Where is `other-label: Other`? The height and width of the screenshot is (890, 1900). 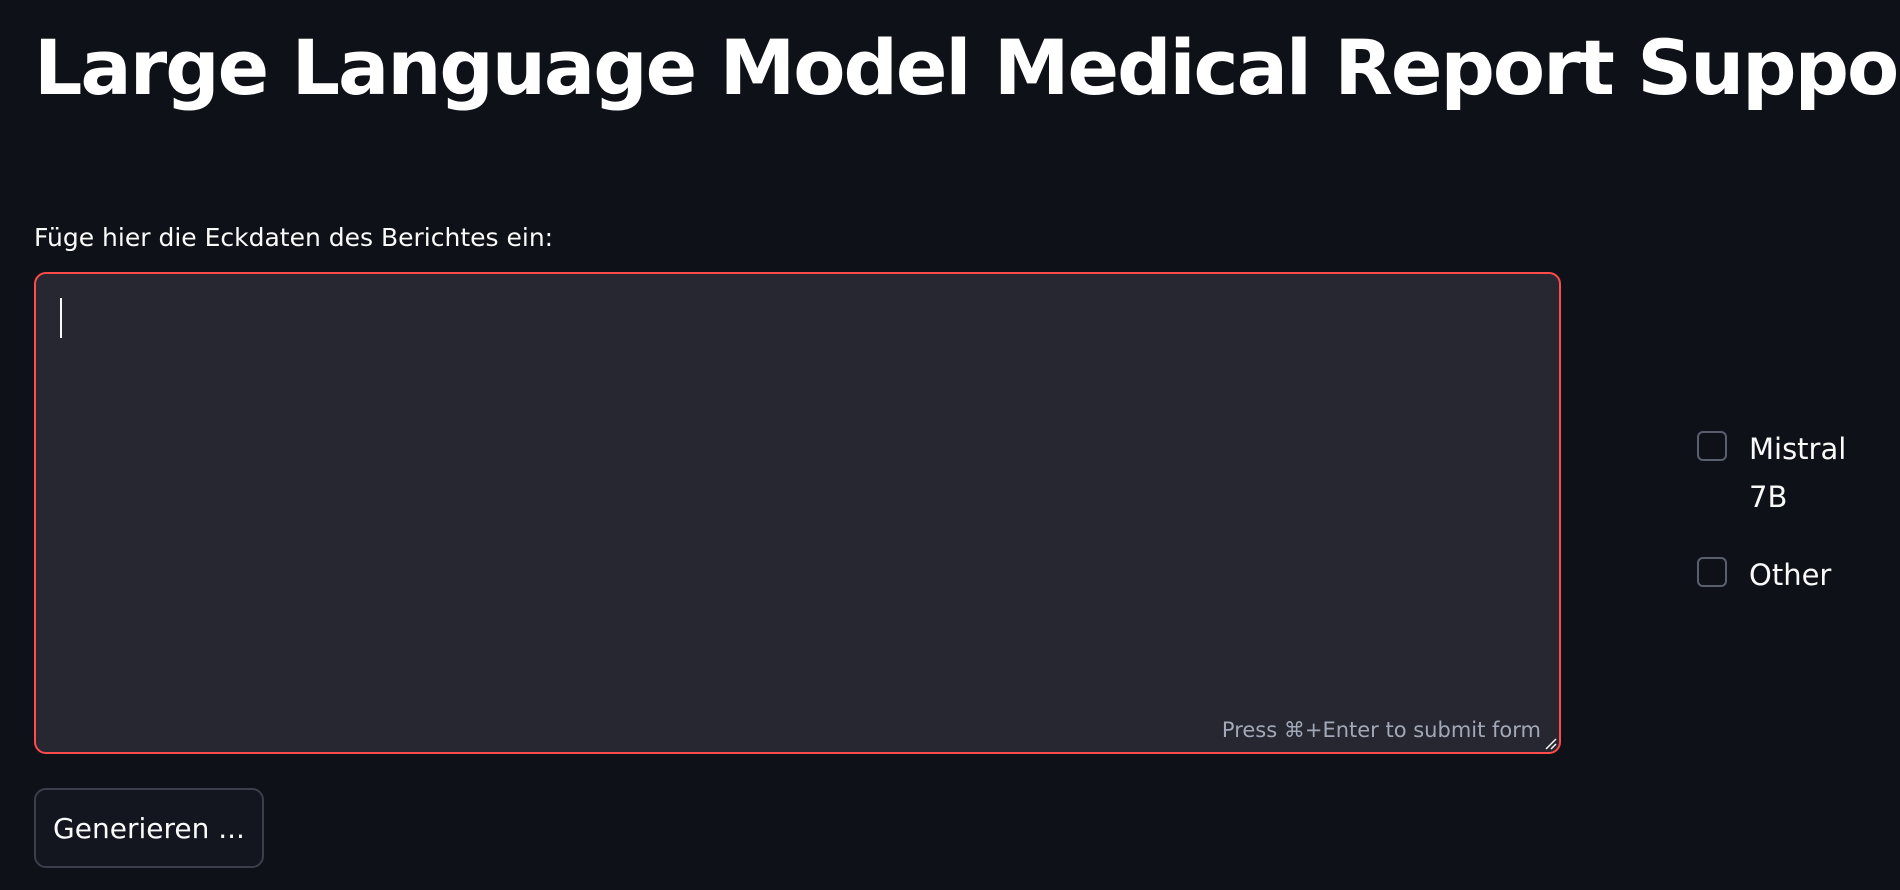 other-label: Other is located at coordinates (1790, 575).